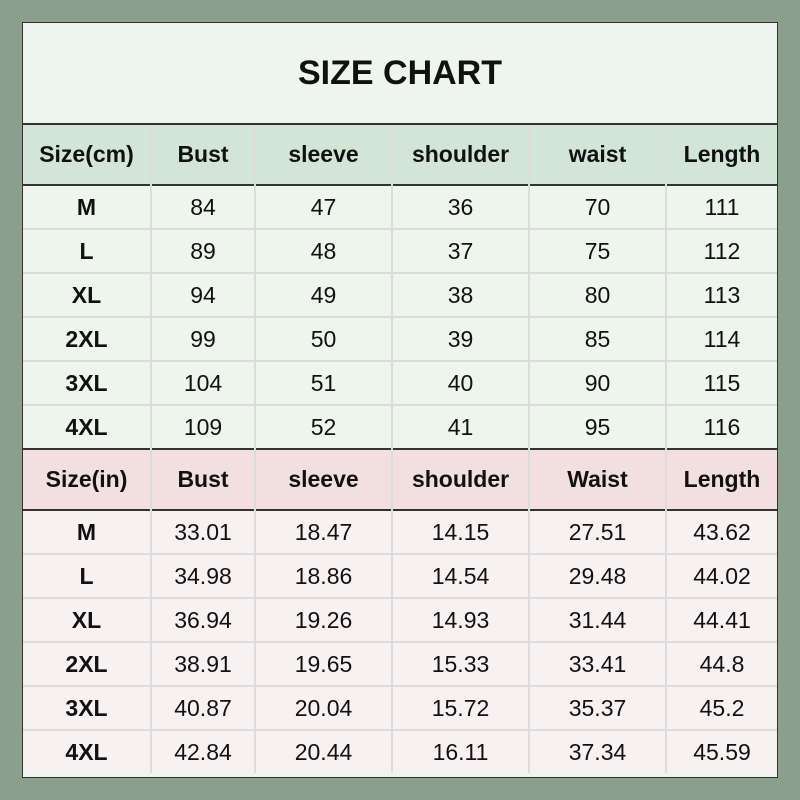  I want to click on measurement-cell: 52, so click(323, 426).